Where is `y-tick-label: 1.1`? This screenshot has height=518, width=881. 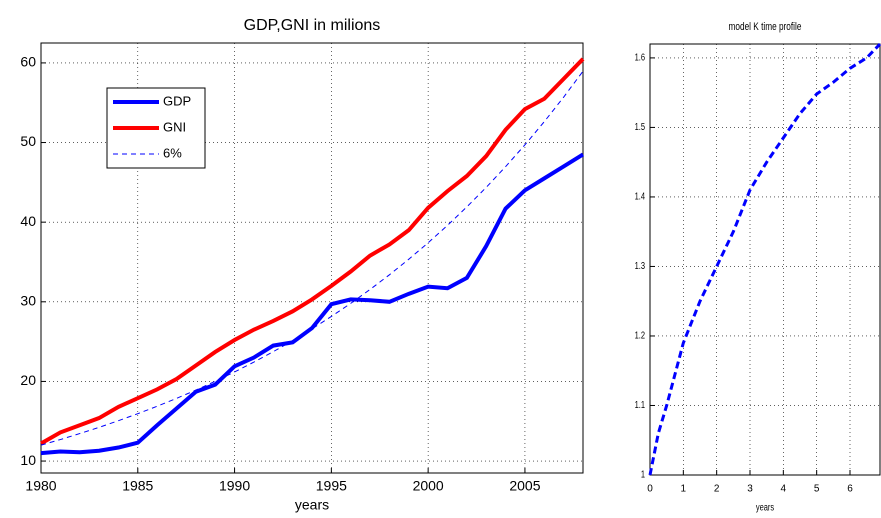
y-tick-label: 1.1 is located at coordinates (640, 404).